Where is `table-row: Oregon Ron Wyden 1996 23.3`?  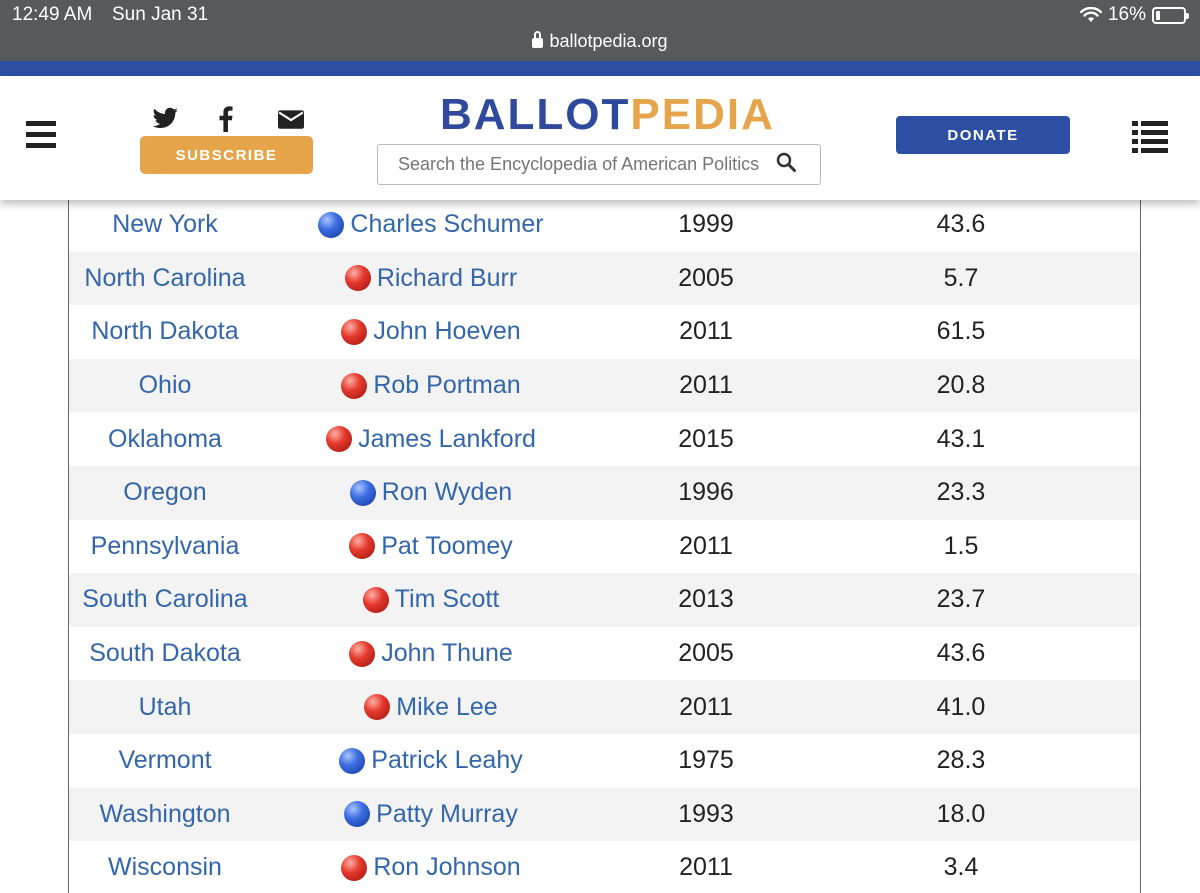
table-row: Oregon Ron Wyden 1996 23.3 is located at coordinates (604, 493).